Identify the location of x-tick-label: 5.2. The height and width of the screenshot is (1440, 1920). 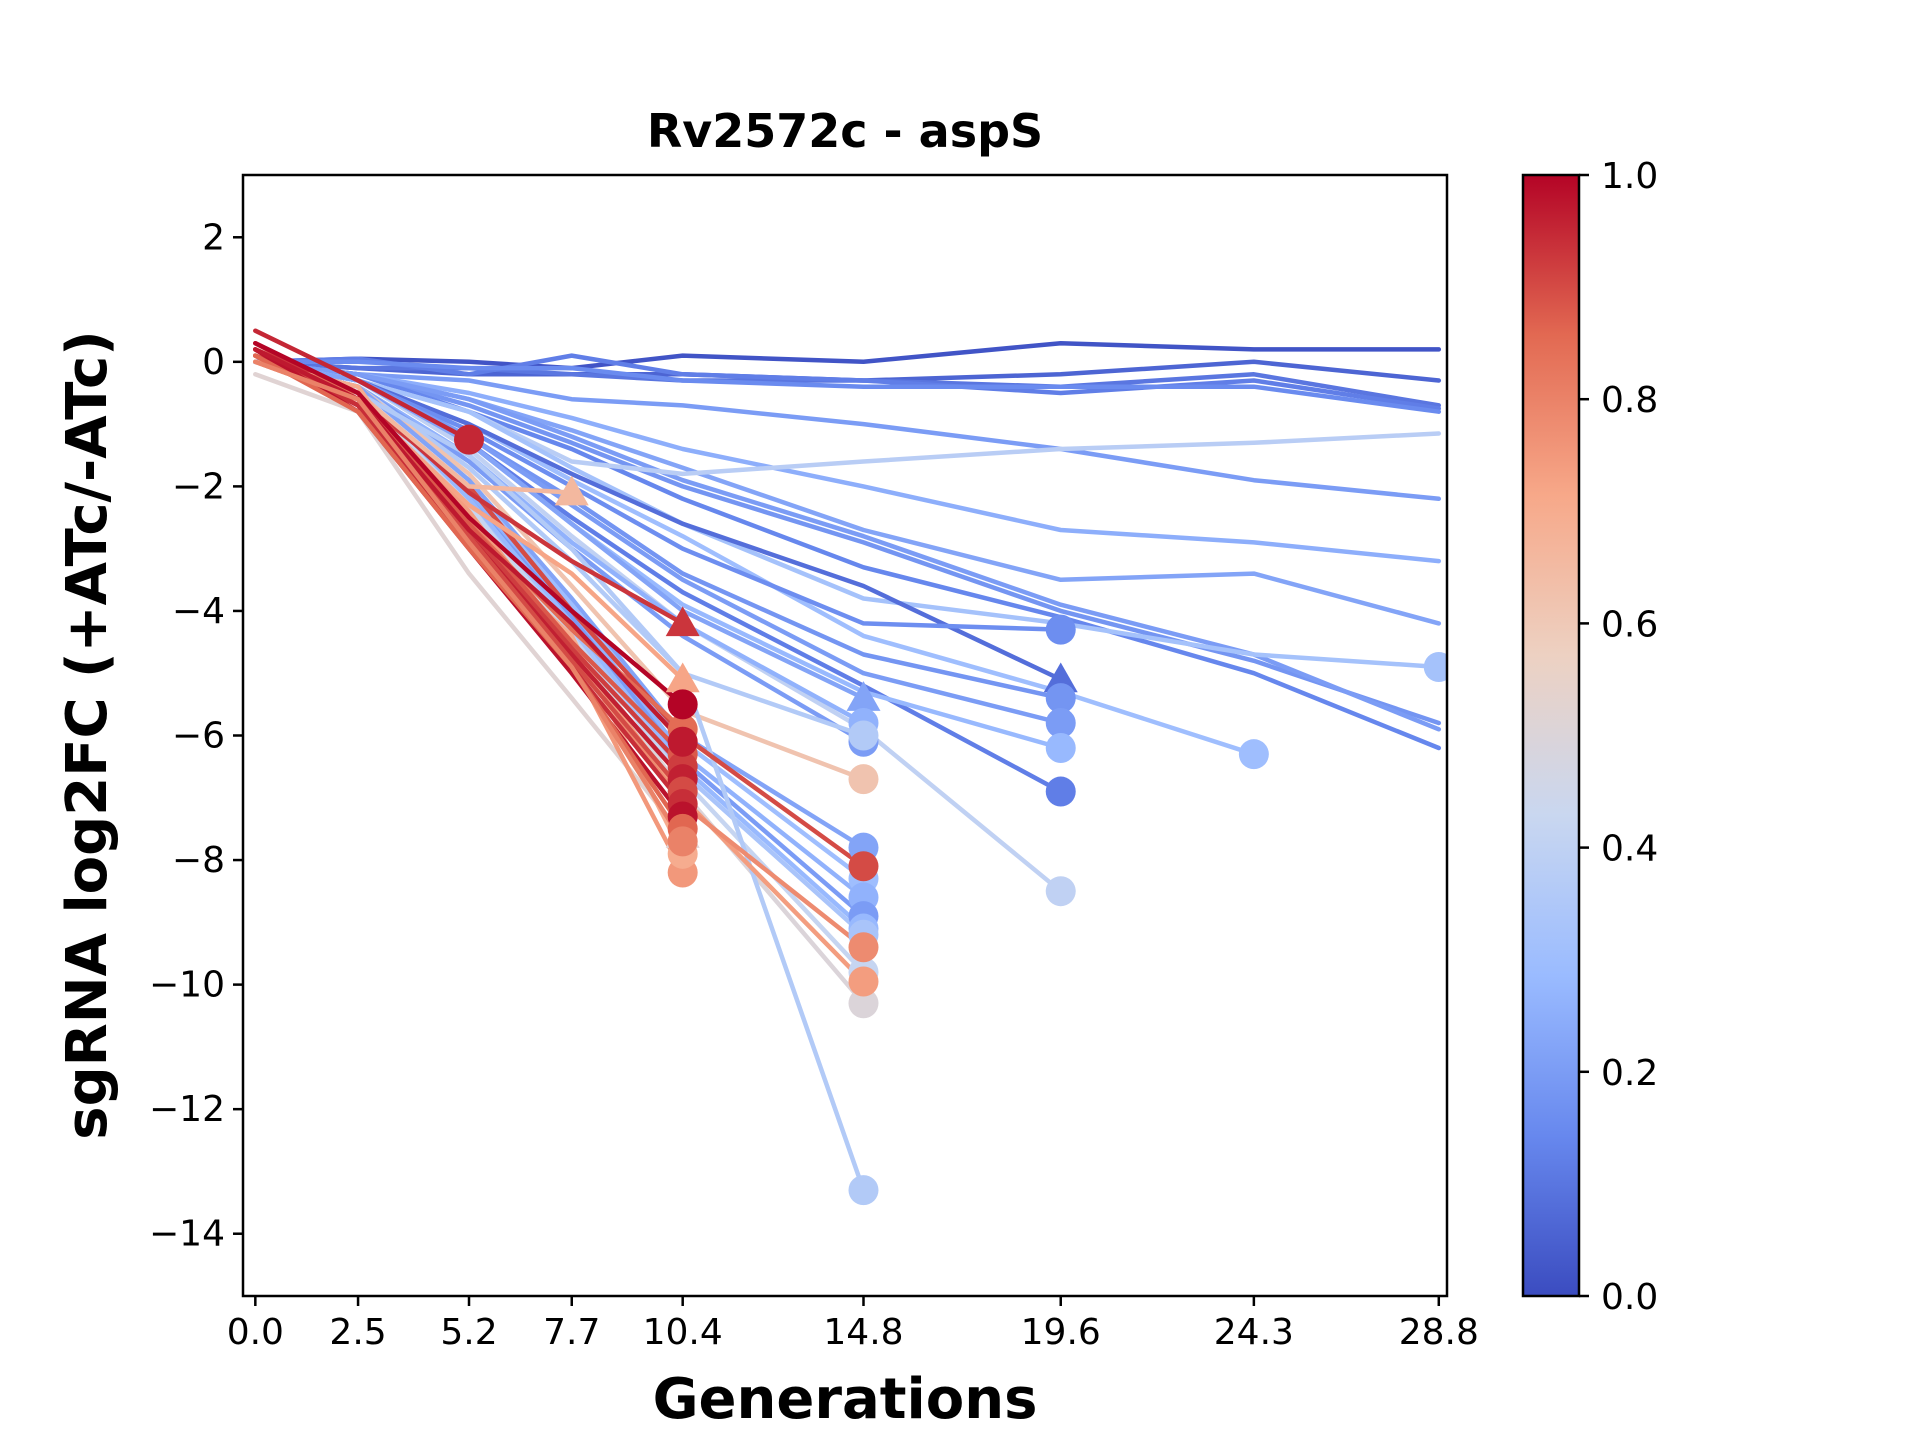
(468, 1332).